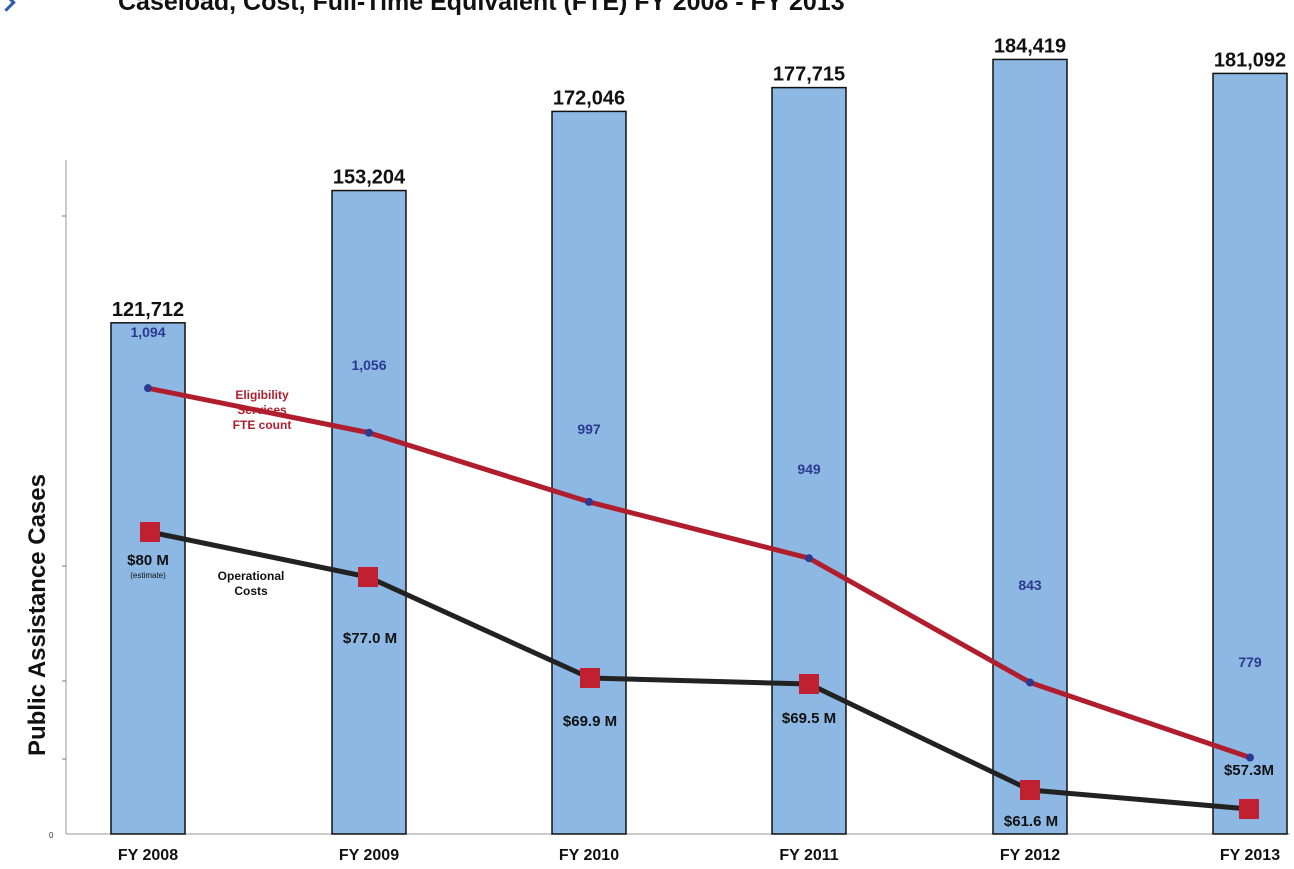 This screenshot has height=869, width=1294. I want to click on fte-value-label: 949, so click(809, 469).